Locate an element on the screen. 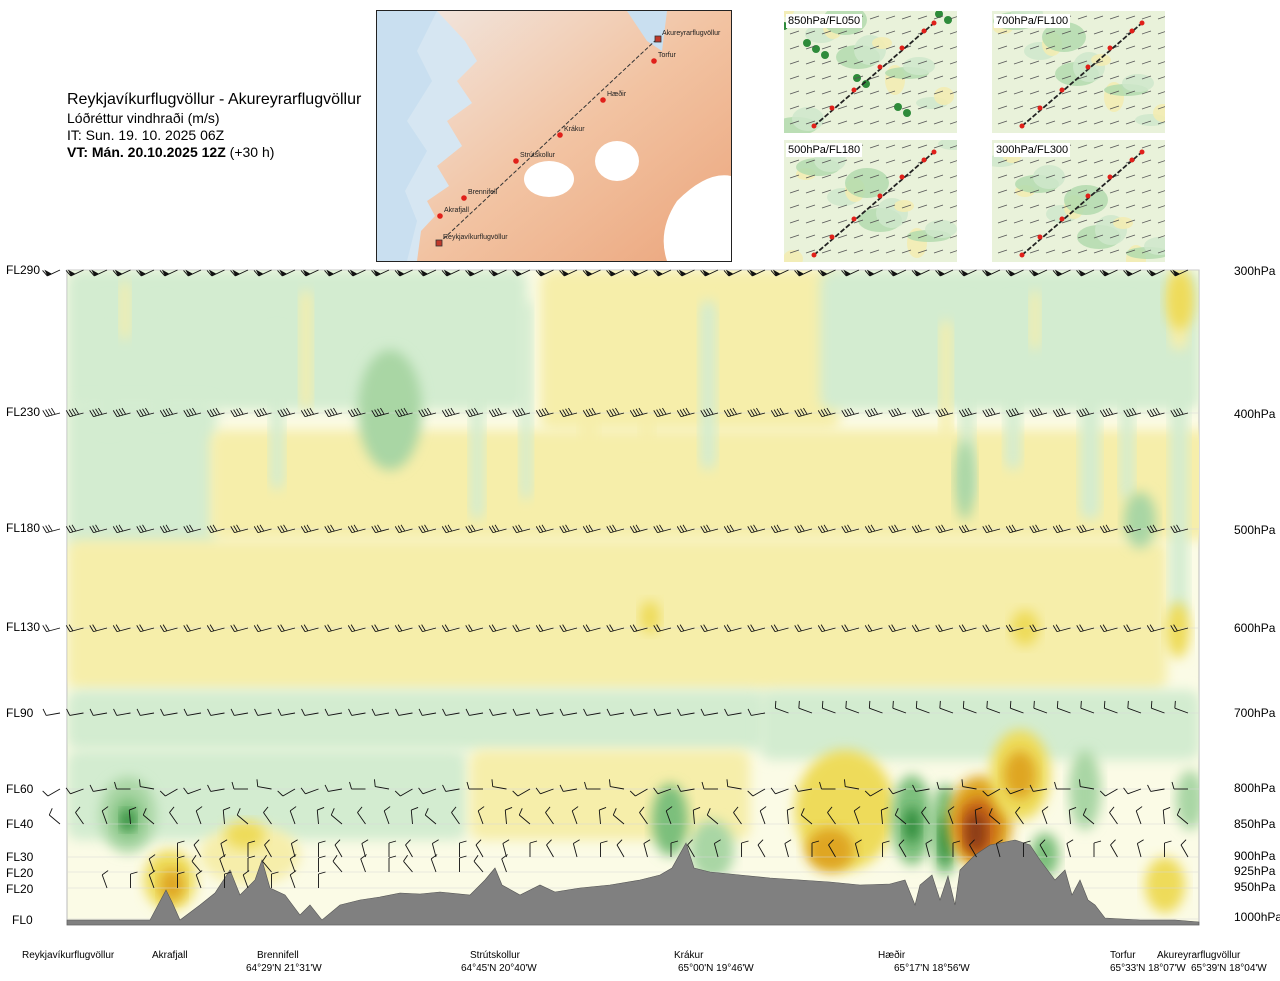  location-name: Brennifell is located at coordinates (278, 955).